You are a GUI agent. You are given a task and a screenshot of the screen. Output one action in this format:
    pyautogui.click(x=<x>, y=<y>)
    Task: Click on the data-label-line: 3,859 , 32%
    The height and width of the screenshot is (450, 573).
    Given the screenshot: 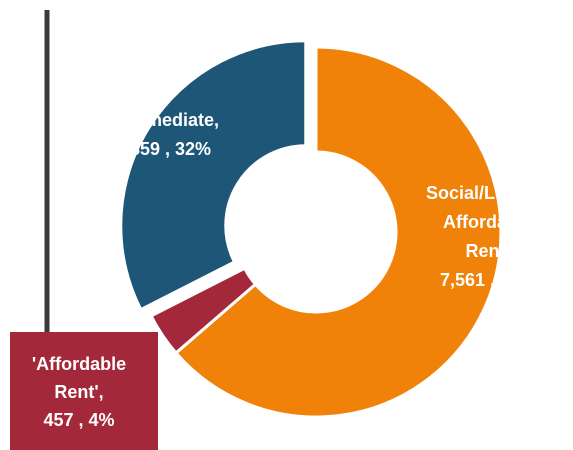 What is the action you would take?
    pyautogui.click(x=163, y=149)
    